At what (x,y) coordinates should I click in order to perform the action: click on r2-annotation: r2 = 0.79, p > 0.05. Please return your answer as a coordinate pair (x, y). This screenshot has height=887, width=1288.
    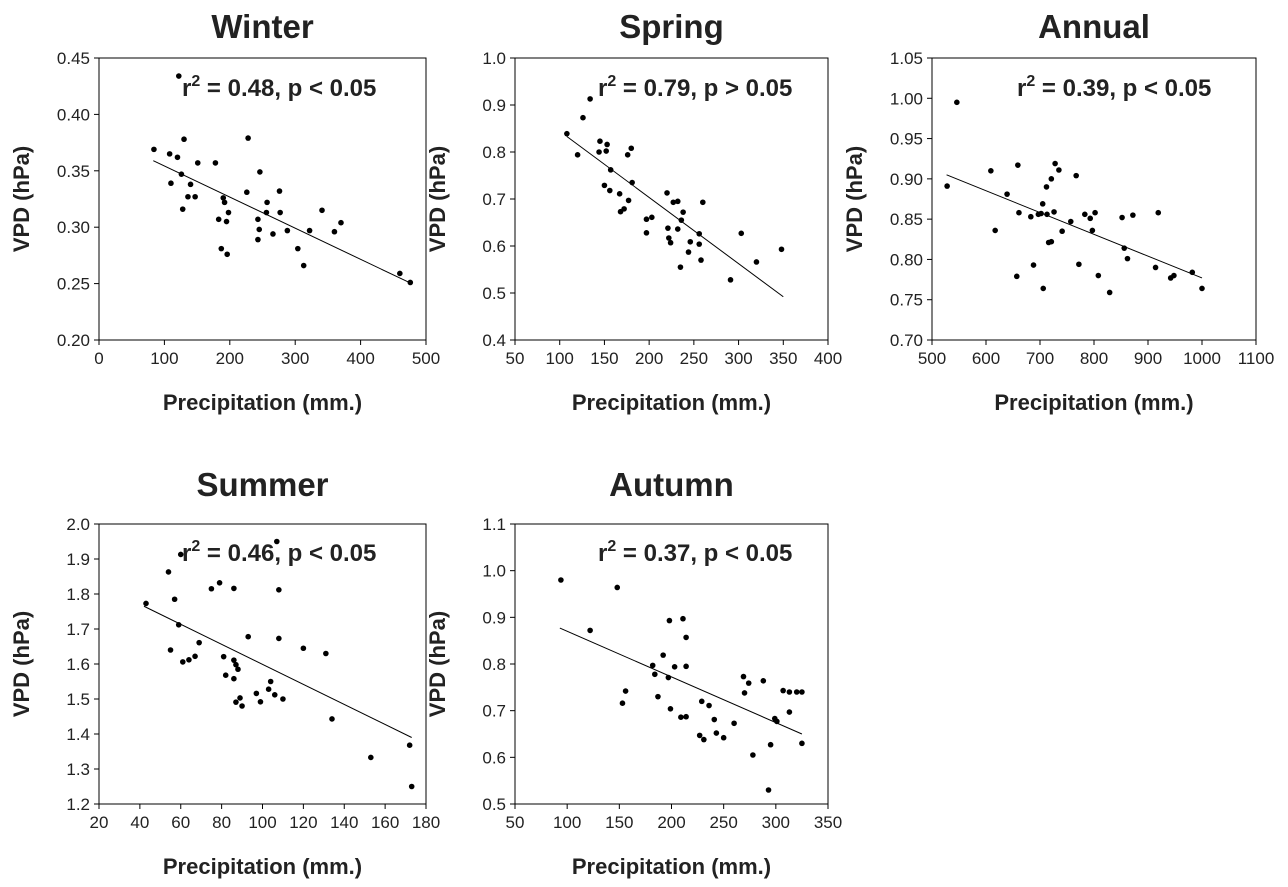
    Looking at the image, I should click on (695, 87).